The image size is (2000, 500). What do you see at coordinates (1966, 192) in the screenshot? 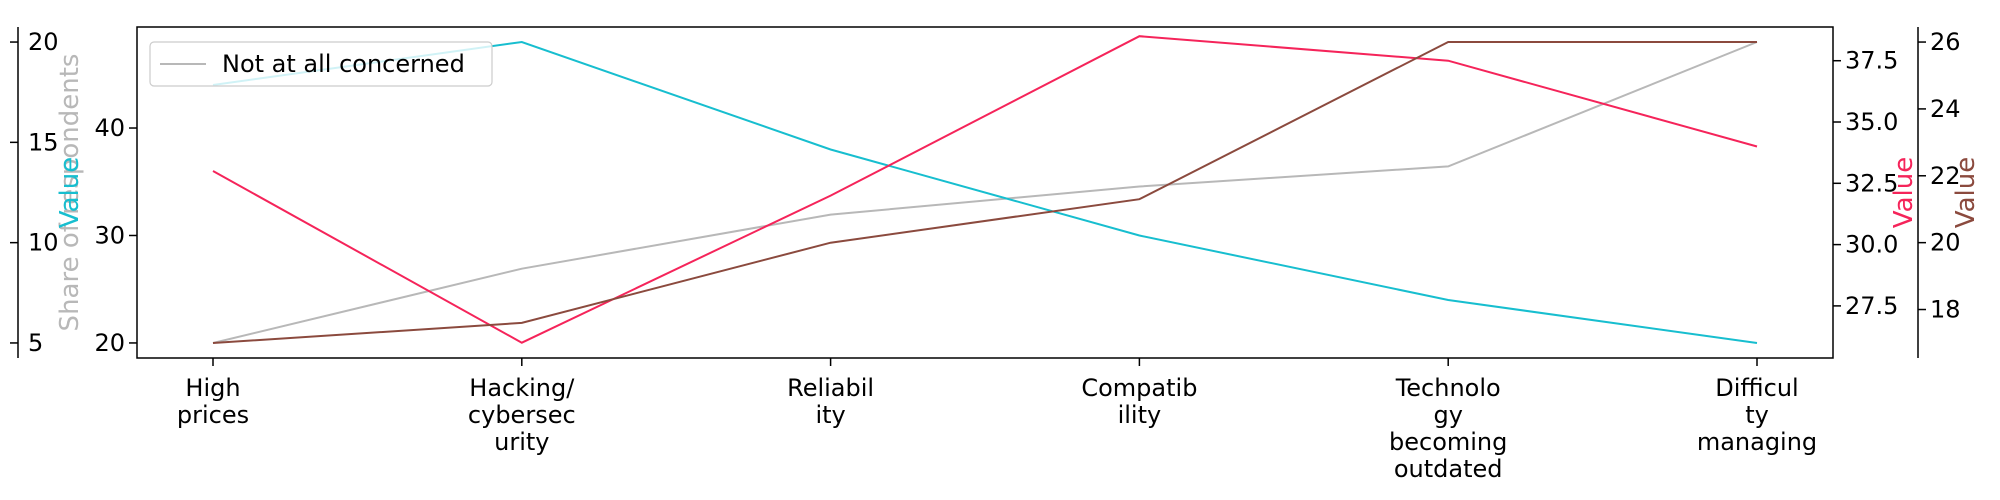
I see `right-outer-axis-title: Value` at bounding box center [1966, 192].